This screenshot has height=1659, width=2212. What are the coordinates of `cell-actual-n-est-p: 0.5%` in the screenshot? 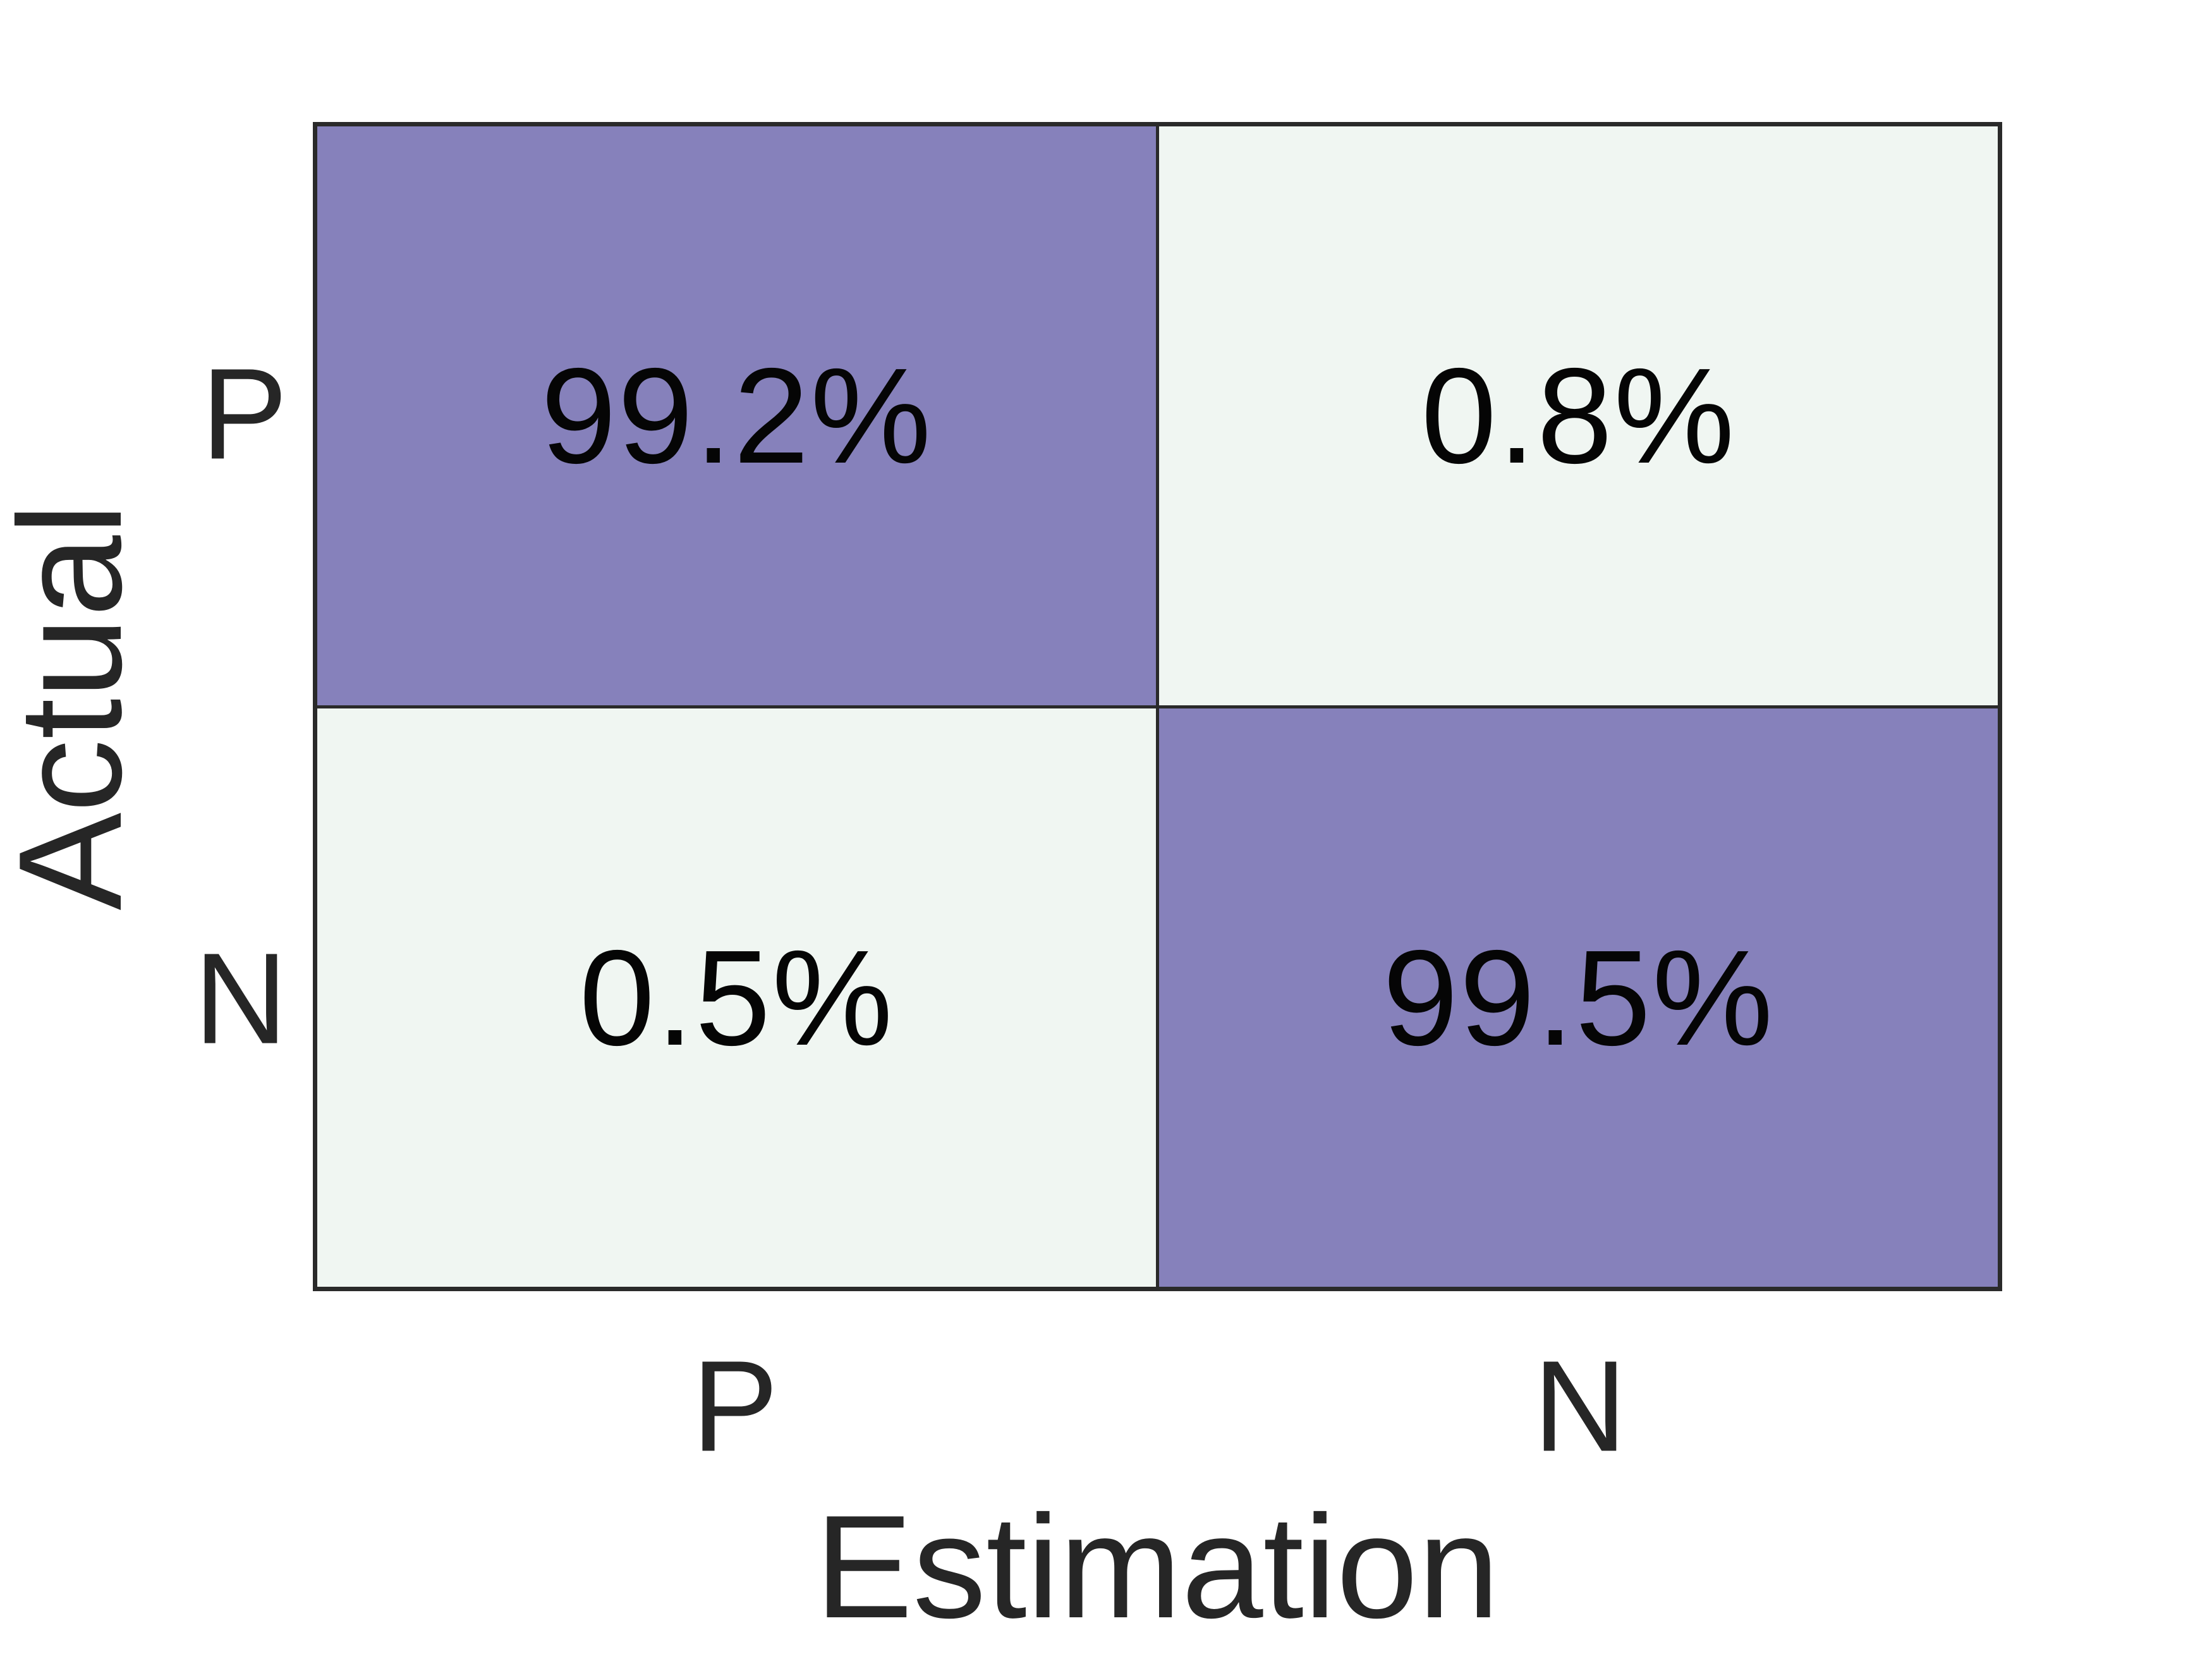 It's located at (736, 998).